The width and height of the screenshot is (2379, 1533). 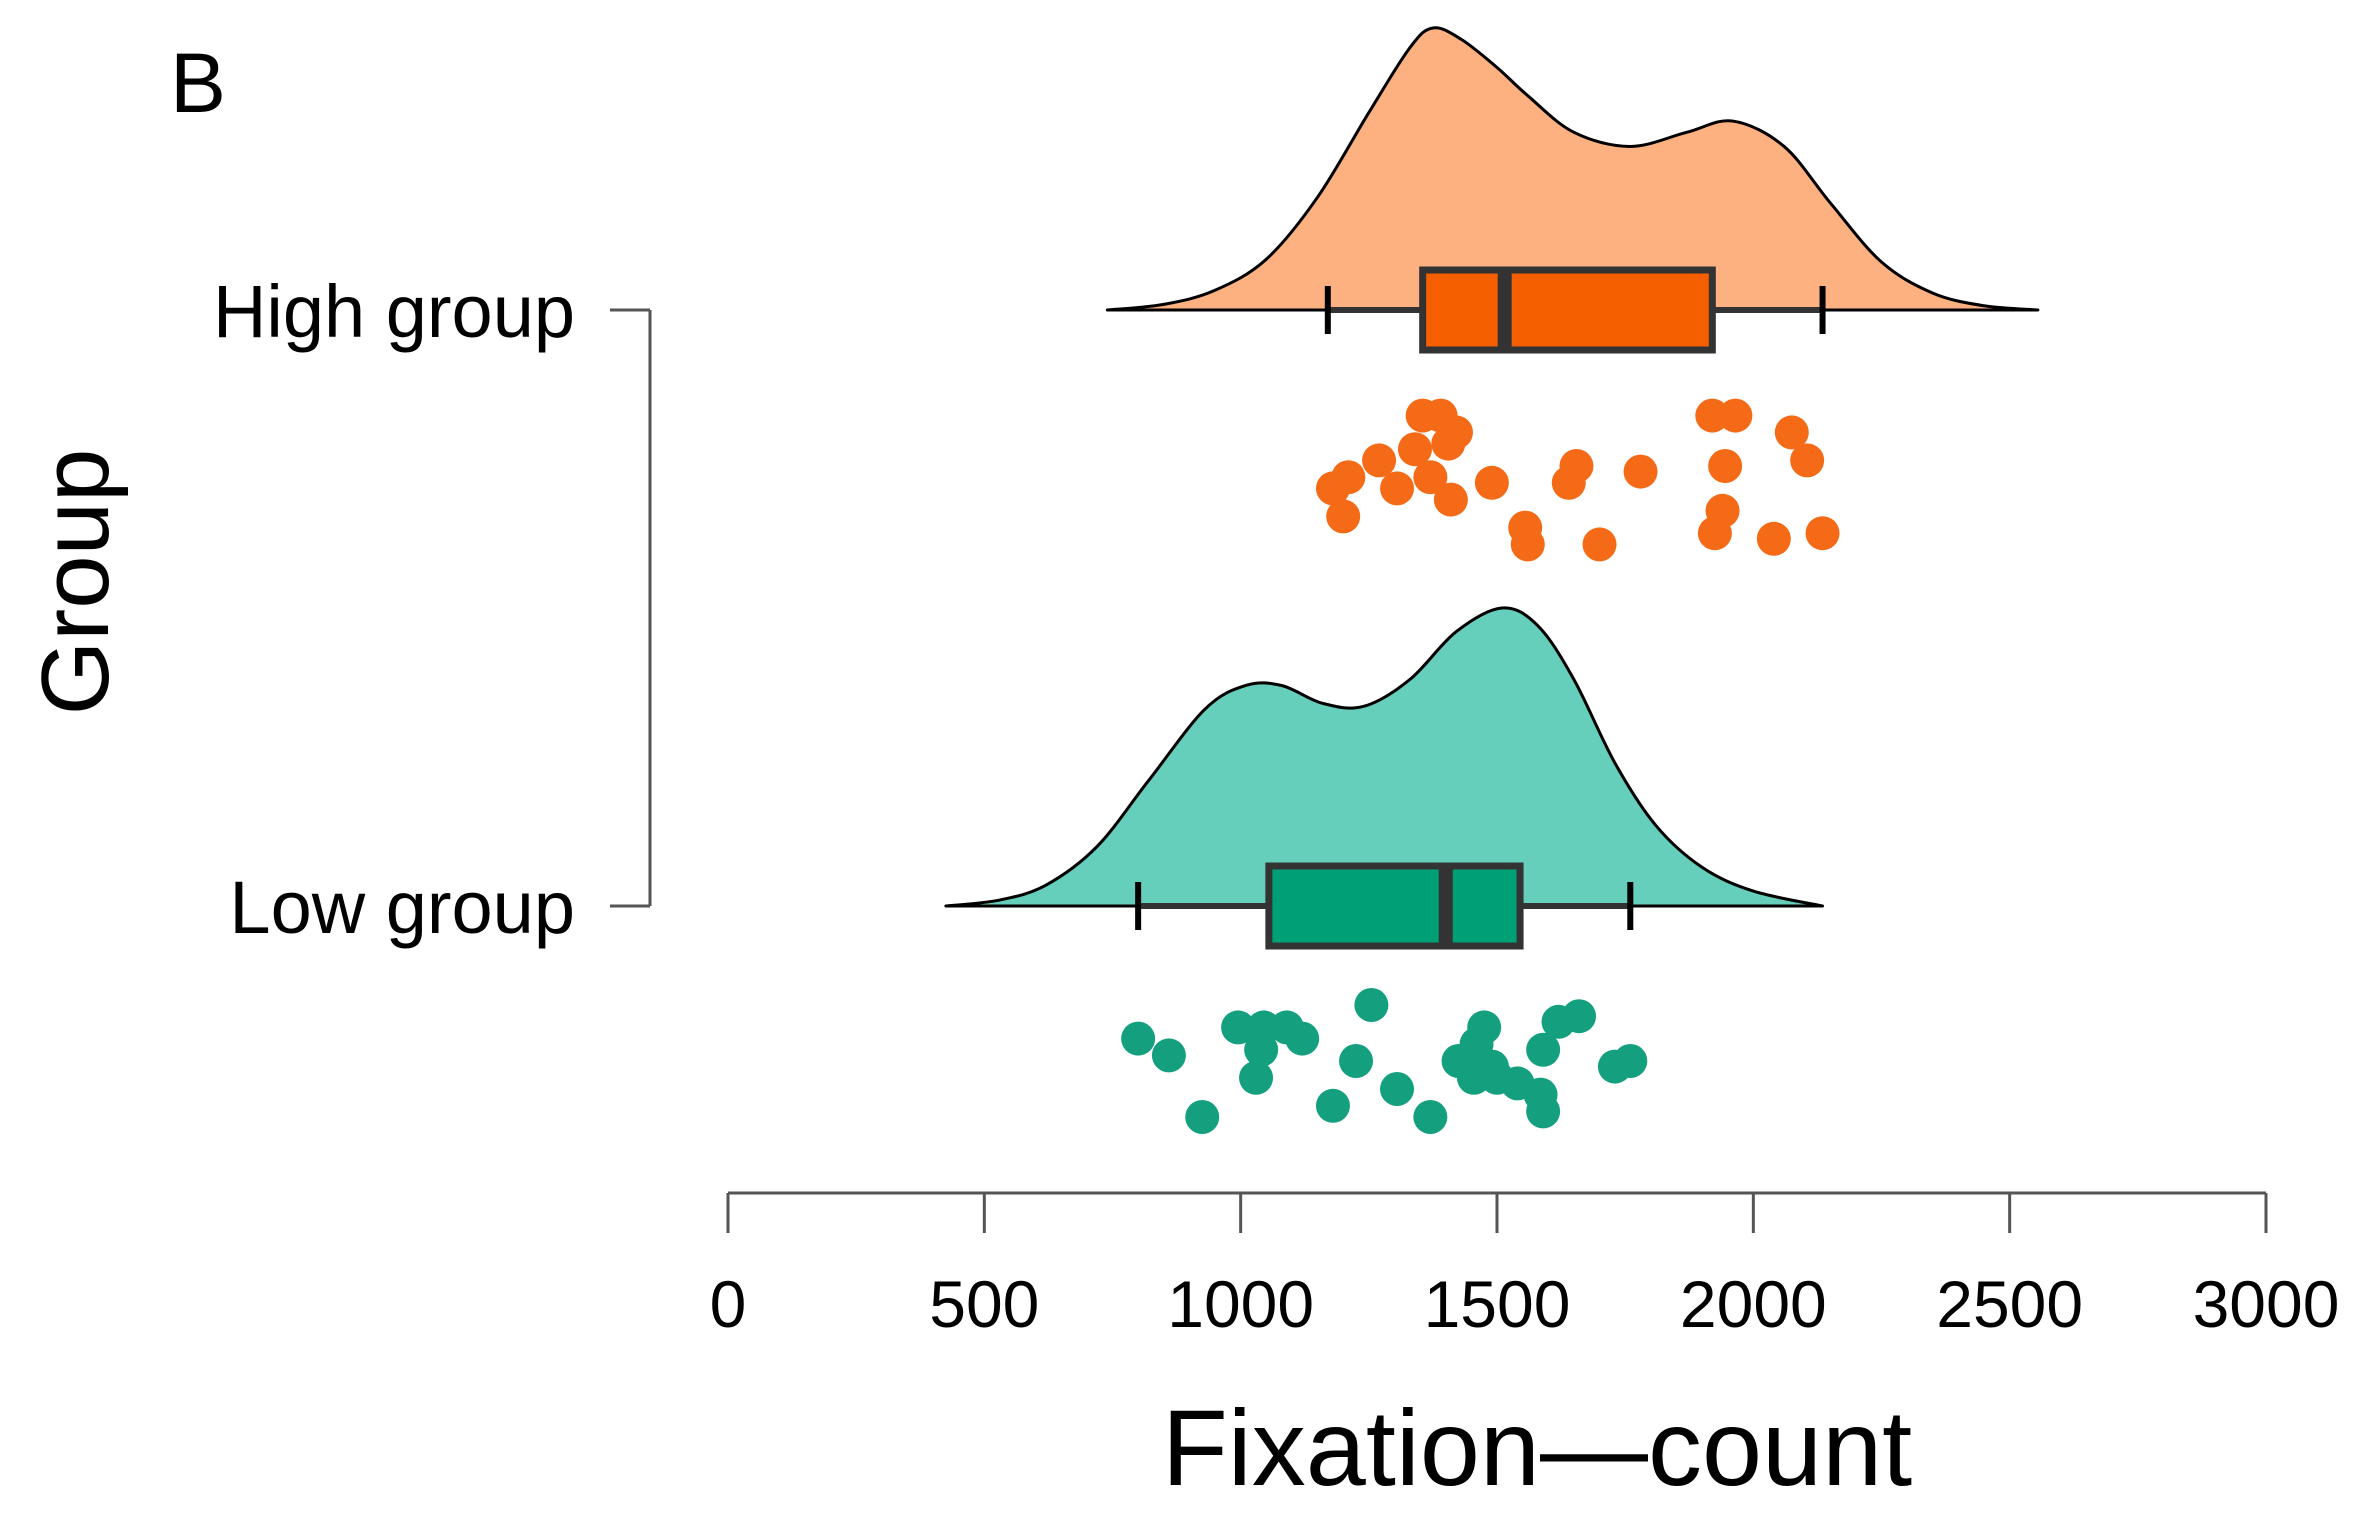 What do you see at coordinates (198, 83) in the screenshot?
I see `panel-label: B` at bounding box center [198, 83].